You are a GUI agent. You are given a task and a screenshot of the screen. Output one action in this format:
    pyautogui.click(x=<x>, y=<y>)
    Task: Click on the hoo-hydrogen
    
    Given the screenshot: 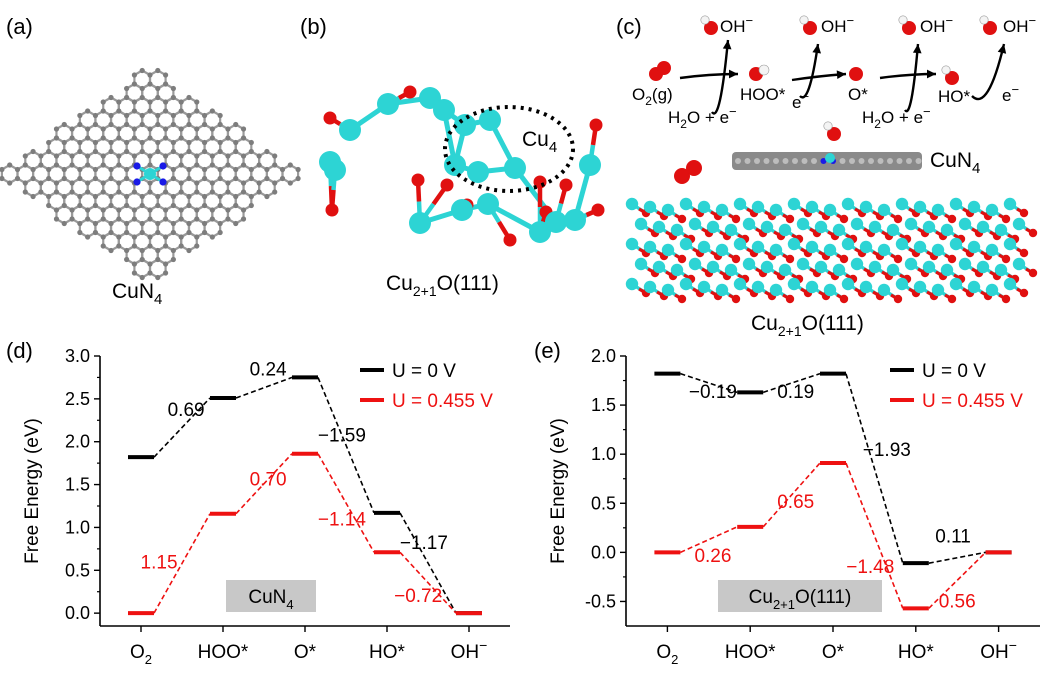 What is the action you would take?
    pyautogui.click(x=764, y=70)
    